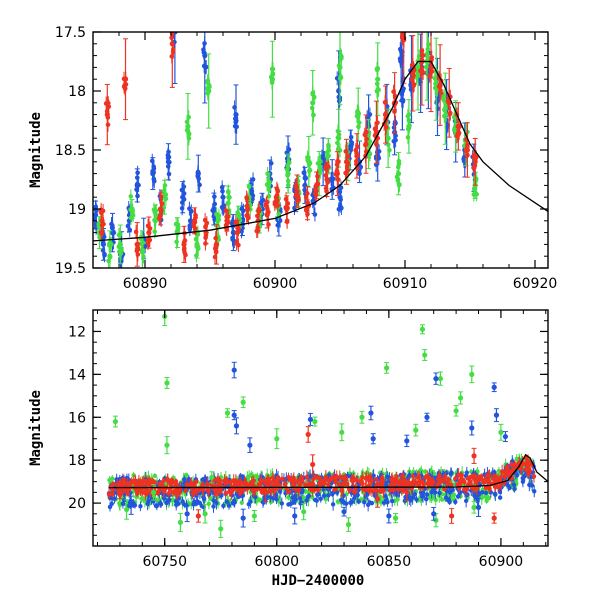 This screenshot has width=600, height=600. I want to click on x-tick-label: 60900, so click(275, 284).